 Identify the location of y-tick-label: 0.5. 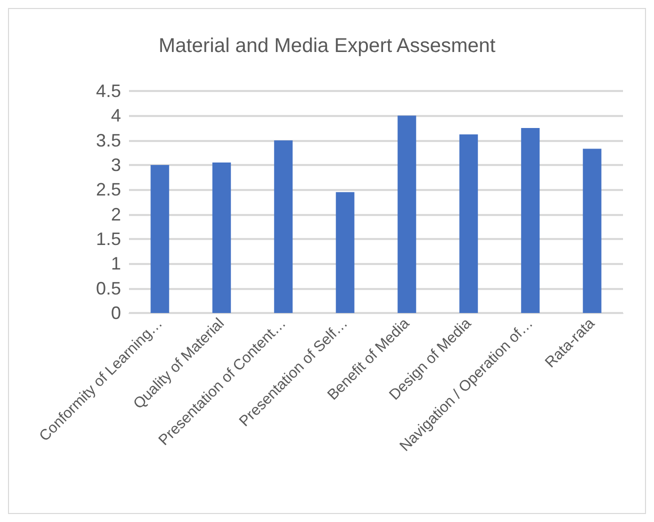
(108, 288).